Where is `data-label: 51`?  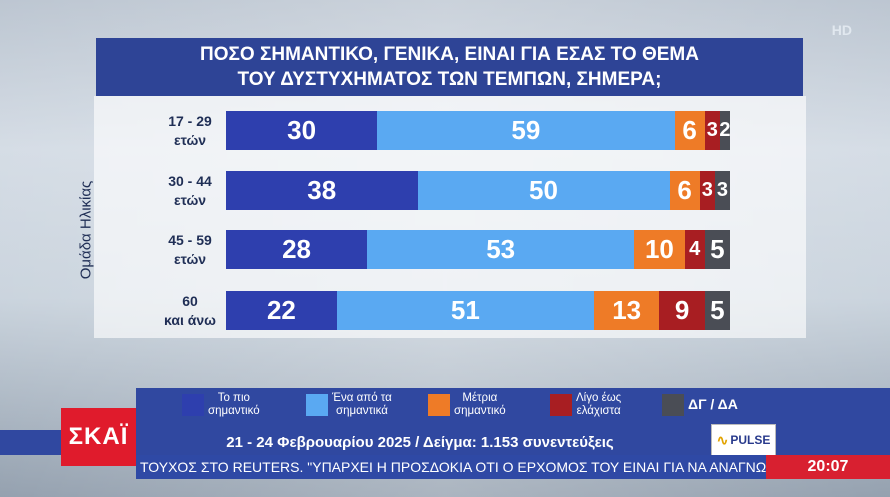 data-label: 51 is located at coordinates (465, 310).